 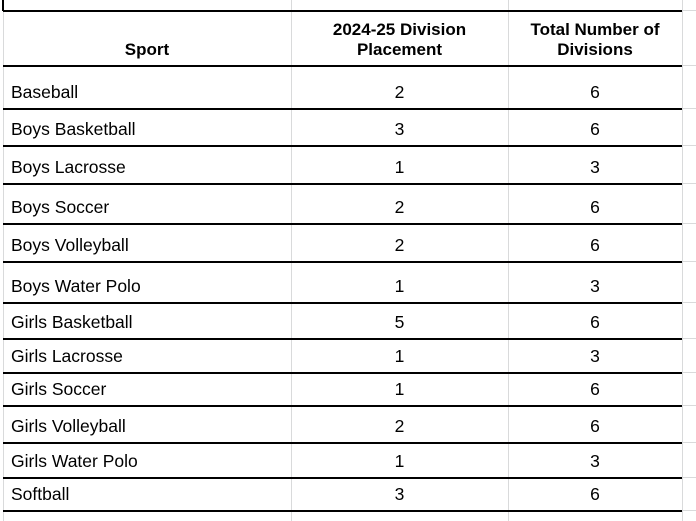 What do you see at coordinates (147, 38) in the screenshot?
I see `header-cell-sport: Sport` at bounding box center [147, 38].